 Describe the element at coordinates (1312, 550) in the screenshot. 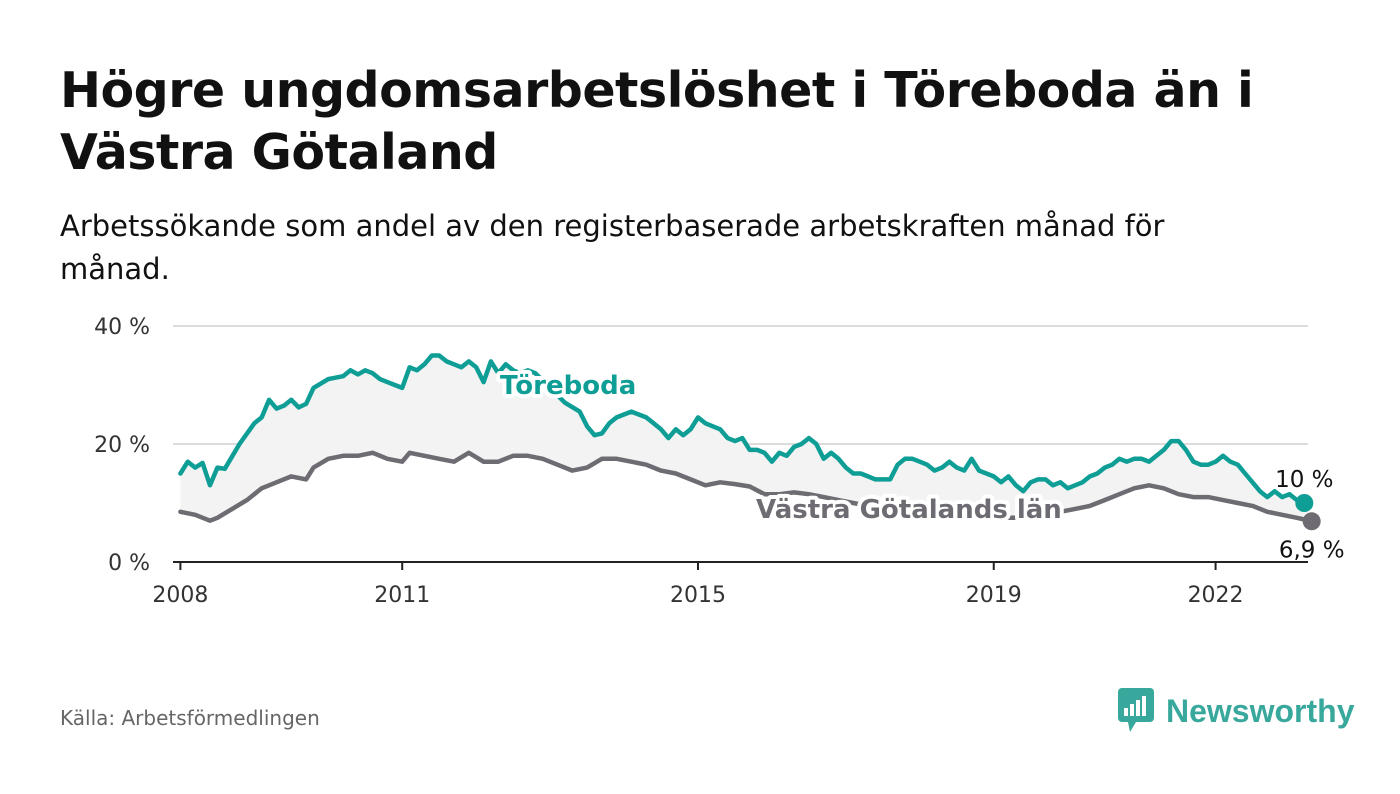

I see `end-label-vastra-gotaland: 6,9 %` at that location.